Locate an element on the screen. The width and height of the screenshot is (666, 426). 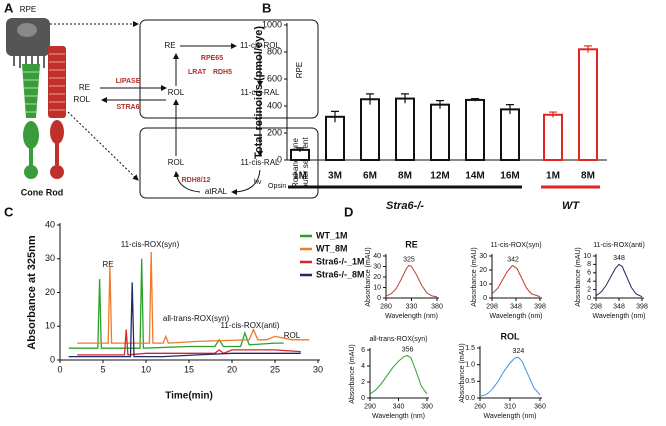
x-tick-label: 3M is located at coordinates (335, 176).